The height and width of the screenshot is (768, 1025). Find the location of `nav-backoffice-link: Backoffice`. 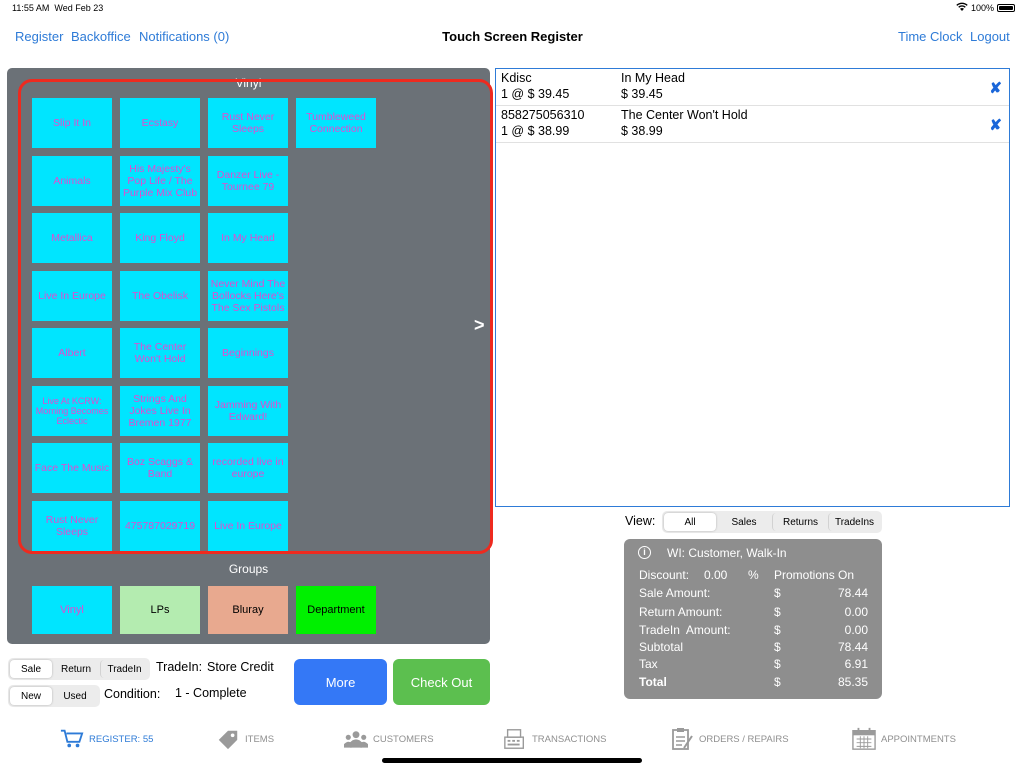

nav-backoffice-link: Backoffice is located at coordinates (101, 36).